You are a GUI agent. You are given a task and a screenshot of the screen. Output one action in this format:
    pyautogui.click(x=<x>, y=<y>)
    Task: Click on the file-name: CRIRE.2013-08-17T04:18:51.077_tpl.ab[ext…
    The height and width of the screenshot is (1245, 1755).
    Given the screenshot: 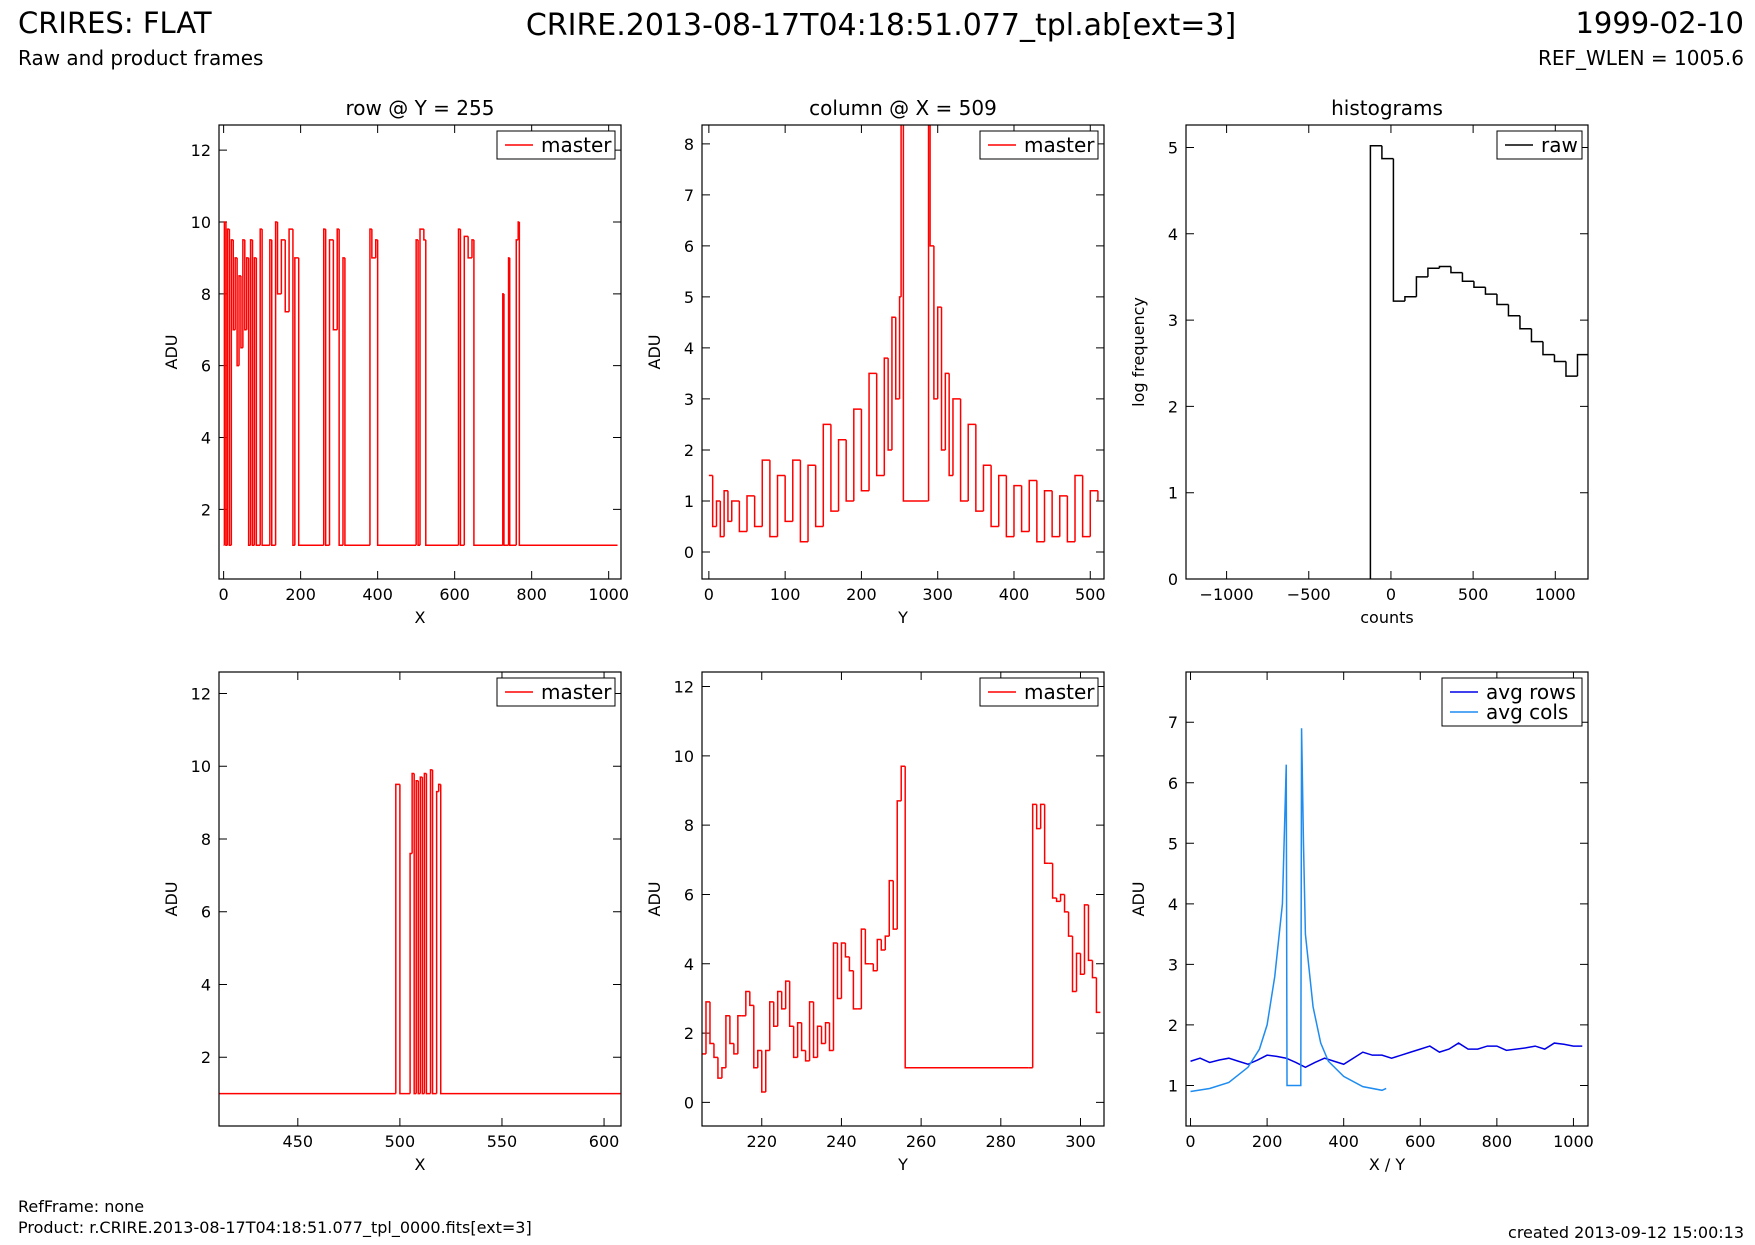 What is the action you would take?
    pyautogui.click(x=881, y=25)
    